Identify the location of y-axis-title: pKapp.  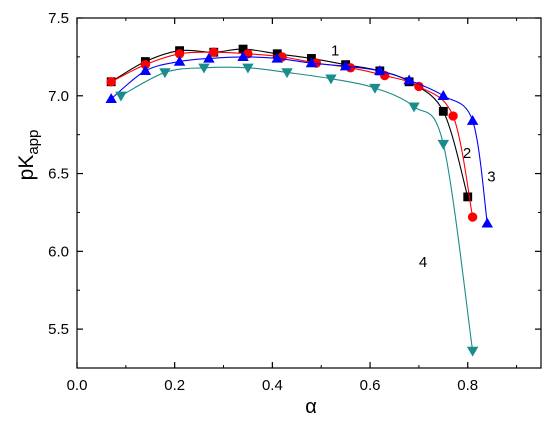
(28, 155).